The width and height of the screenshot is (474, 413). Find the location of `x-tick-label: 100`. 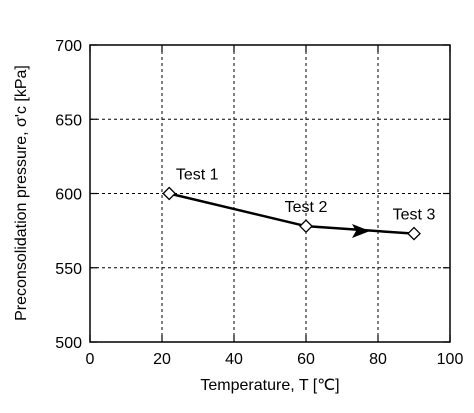

x-tick-label: 100 is located at coordinates (450, 359).